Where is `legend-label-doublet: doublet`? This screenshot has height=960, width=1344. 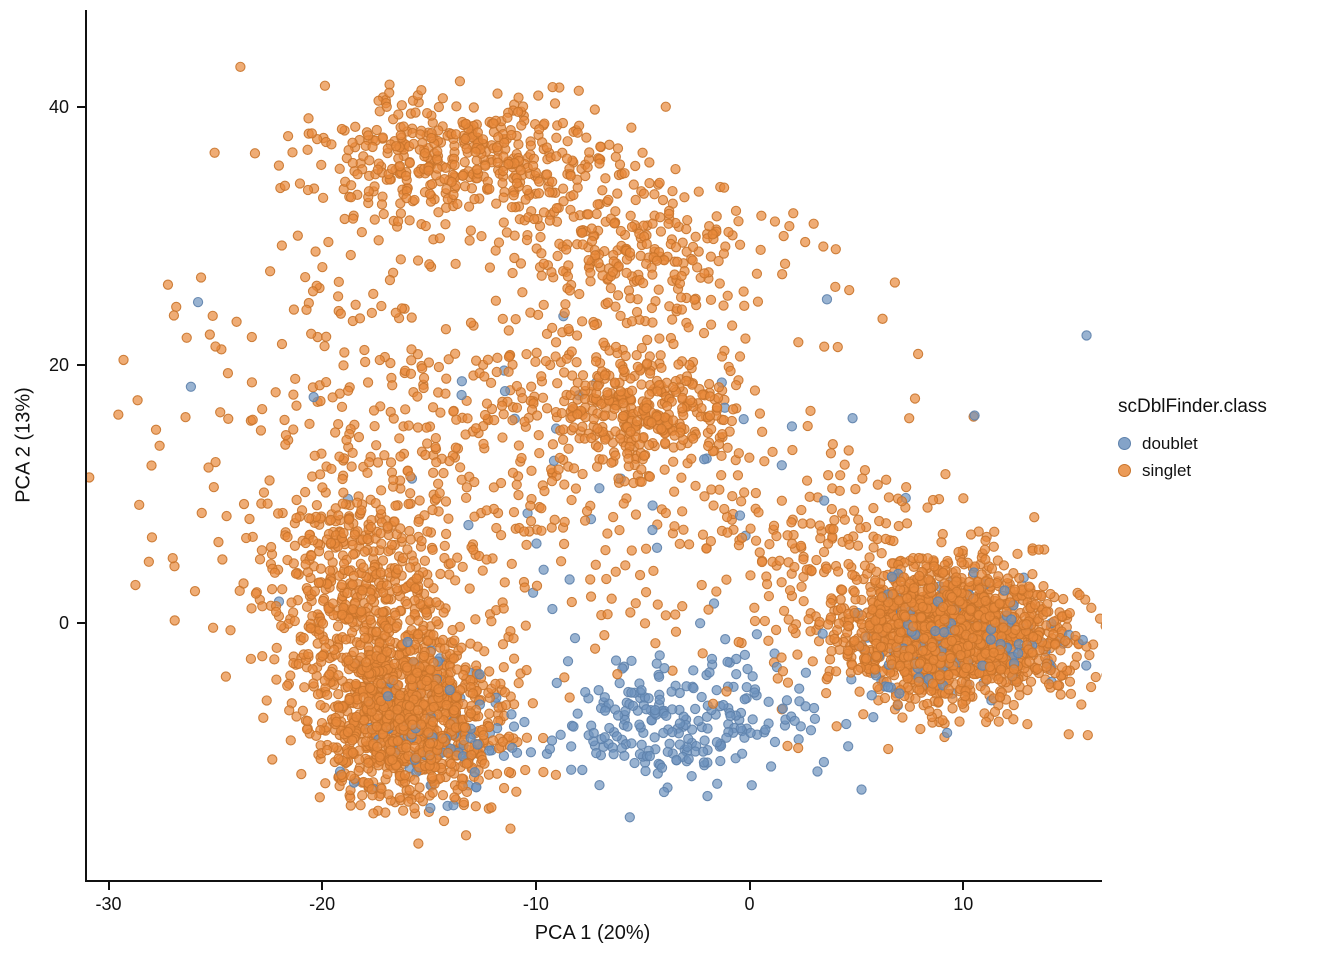 legend-label-doublet: doublet is located at coordinates (1170, 443).